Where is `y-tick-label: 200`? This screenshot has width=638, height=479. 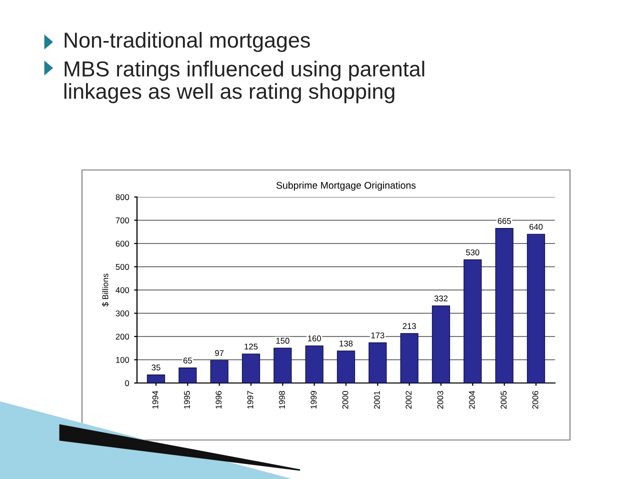 y-tick-label: 200 is located at coordinates (123, 337).